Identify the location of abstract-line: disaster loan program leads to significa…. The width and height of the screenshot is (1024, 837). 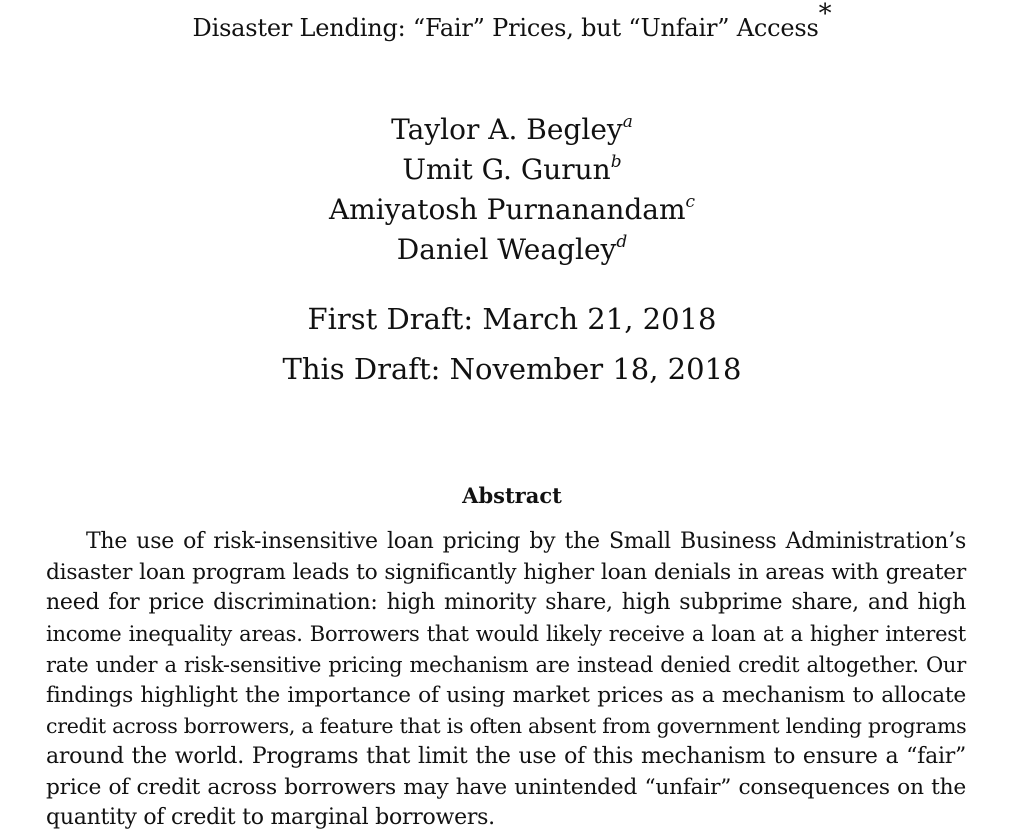
(506, 572).